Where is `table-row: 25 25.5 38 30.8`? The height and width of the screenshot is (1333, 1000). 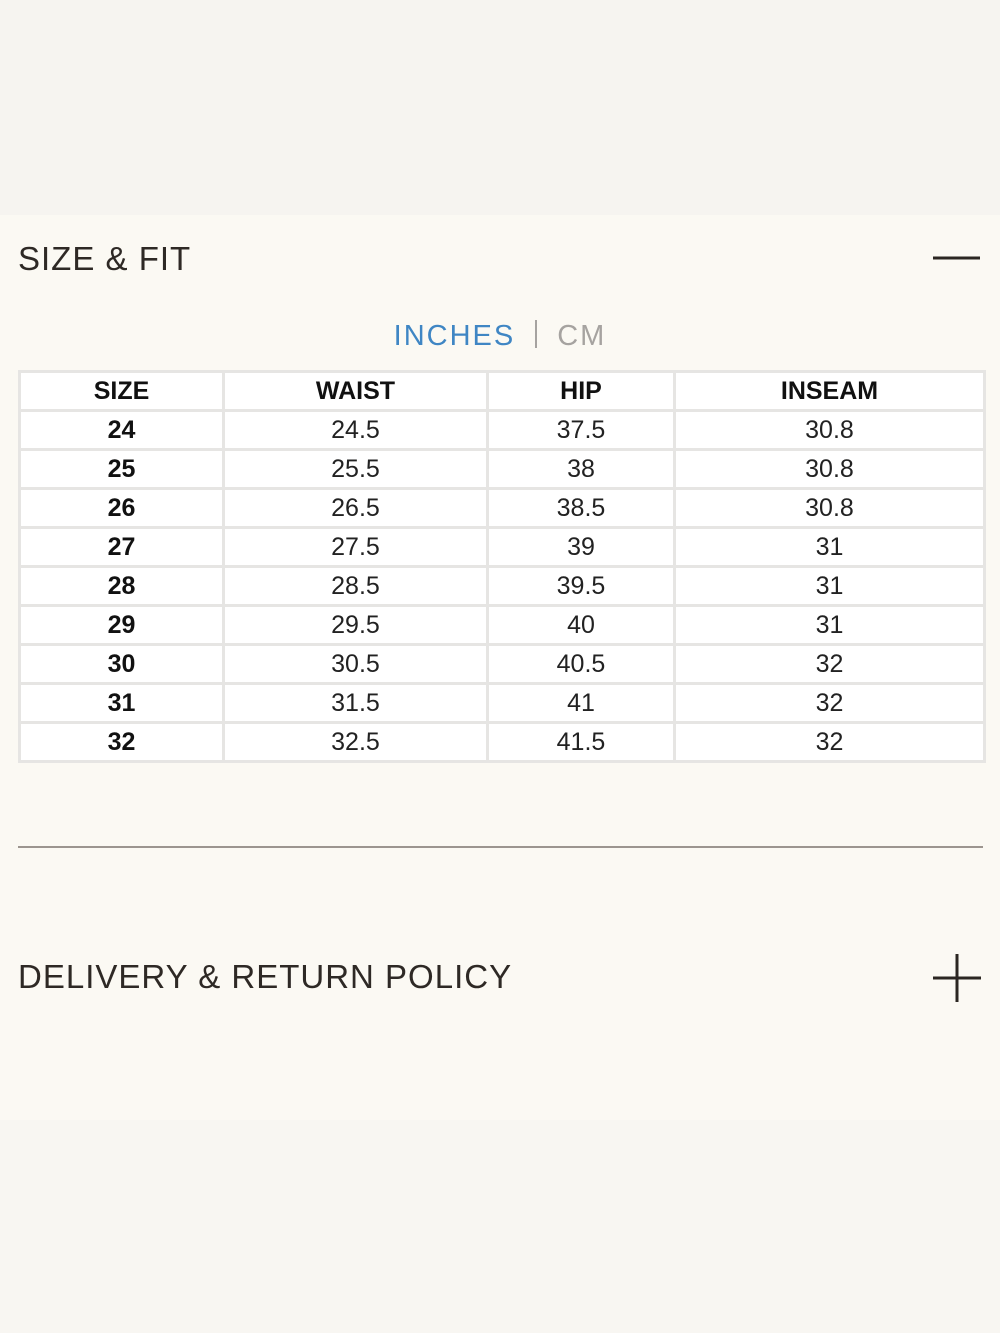
table-row: 25 25.5 38 30.8 is located at coordinates (502, 469).